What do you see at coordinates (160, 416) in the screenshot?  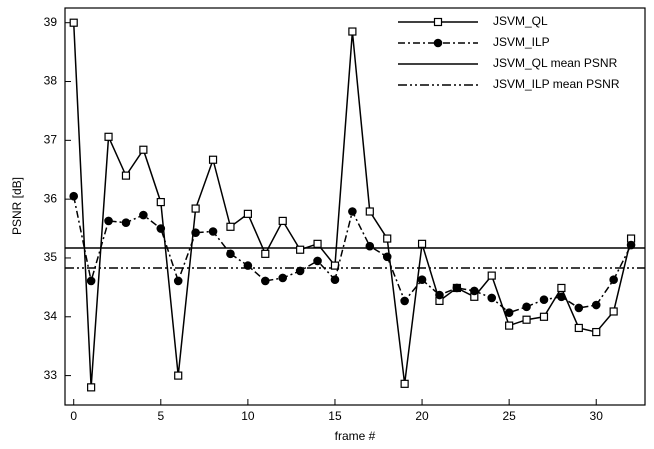 I see `x-tick-label: 5` at bounding box center [160, 416].